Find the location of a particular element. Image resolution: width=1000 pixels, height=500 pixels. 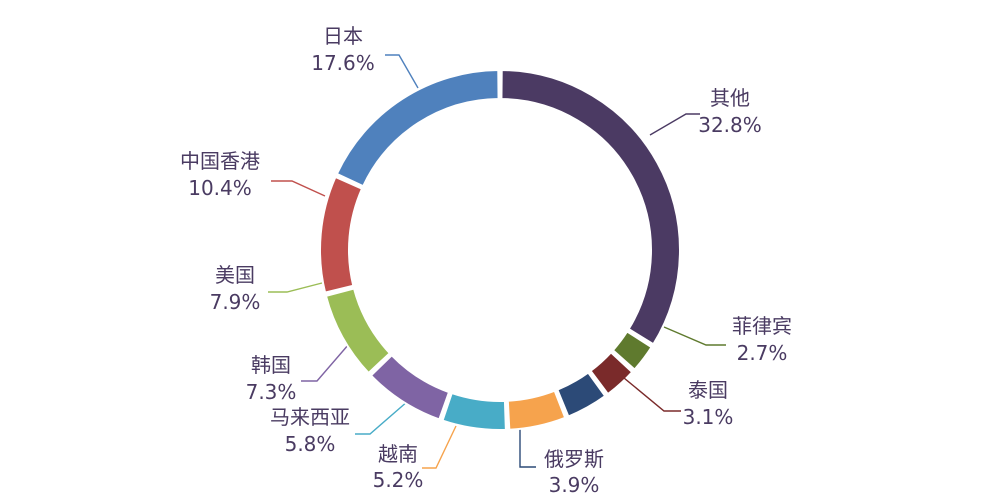

value-label-10: 17.6% is located at coordinates (343, 63).